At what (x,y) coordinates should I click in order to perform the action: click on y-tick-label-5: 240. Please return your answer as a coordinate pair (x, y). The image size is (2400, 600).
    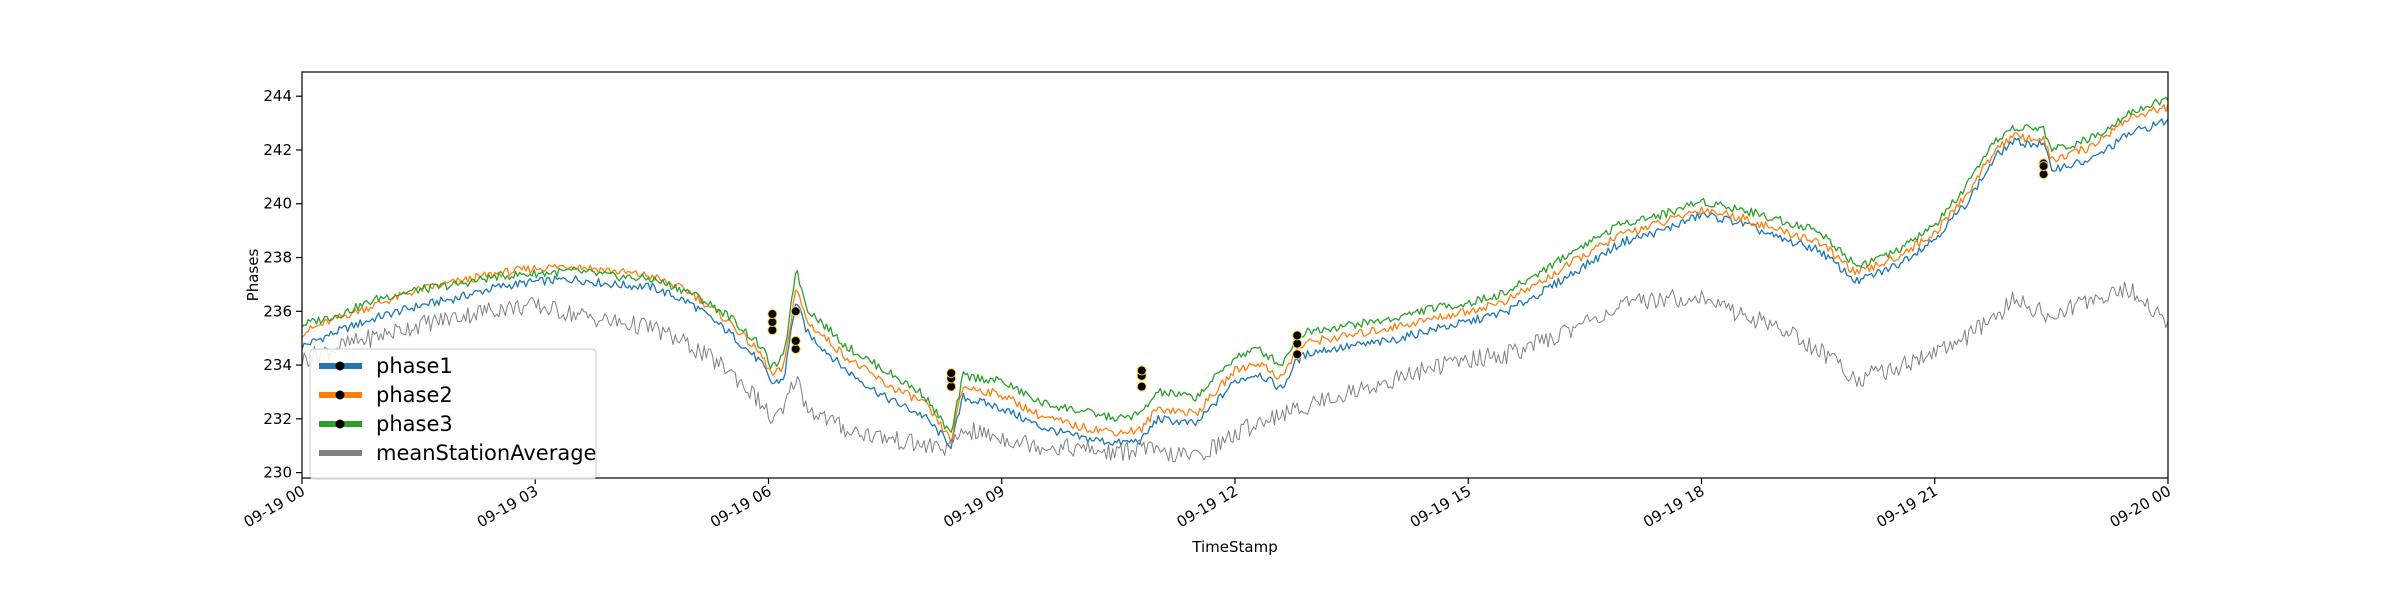
    Looking at the image, I should click on (277, 204).